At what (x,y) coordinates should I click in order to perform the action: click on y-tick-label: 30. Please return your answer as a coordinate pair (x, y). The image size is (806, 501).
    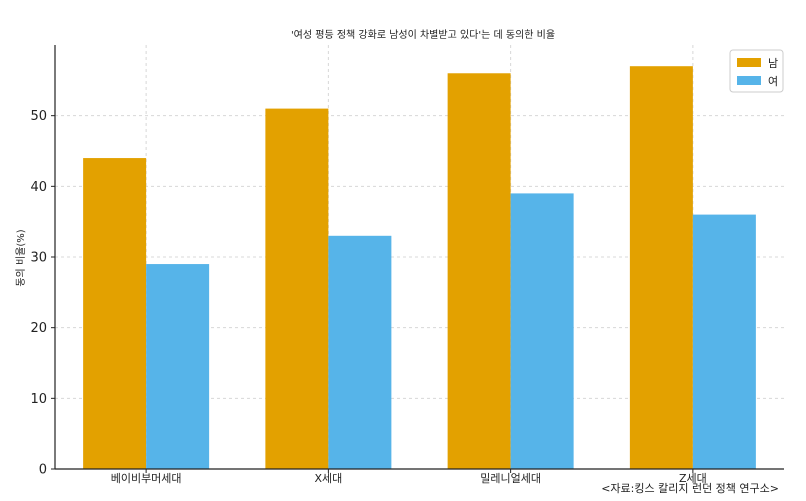
    Looking at the image, I should click on (38, 258).